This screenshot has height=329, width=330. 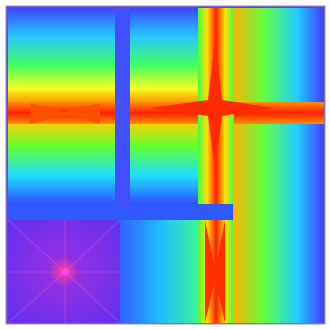 I want to click on radial-lines, so click(x=64, y=271).